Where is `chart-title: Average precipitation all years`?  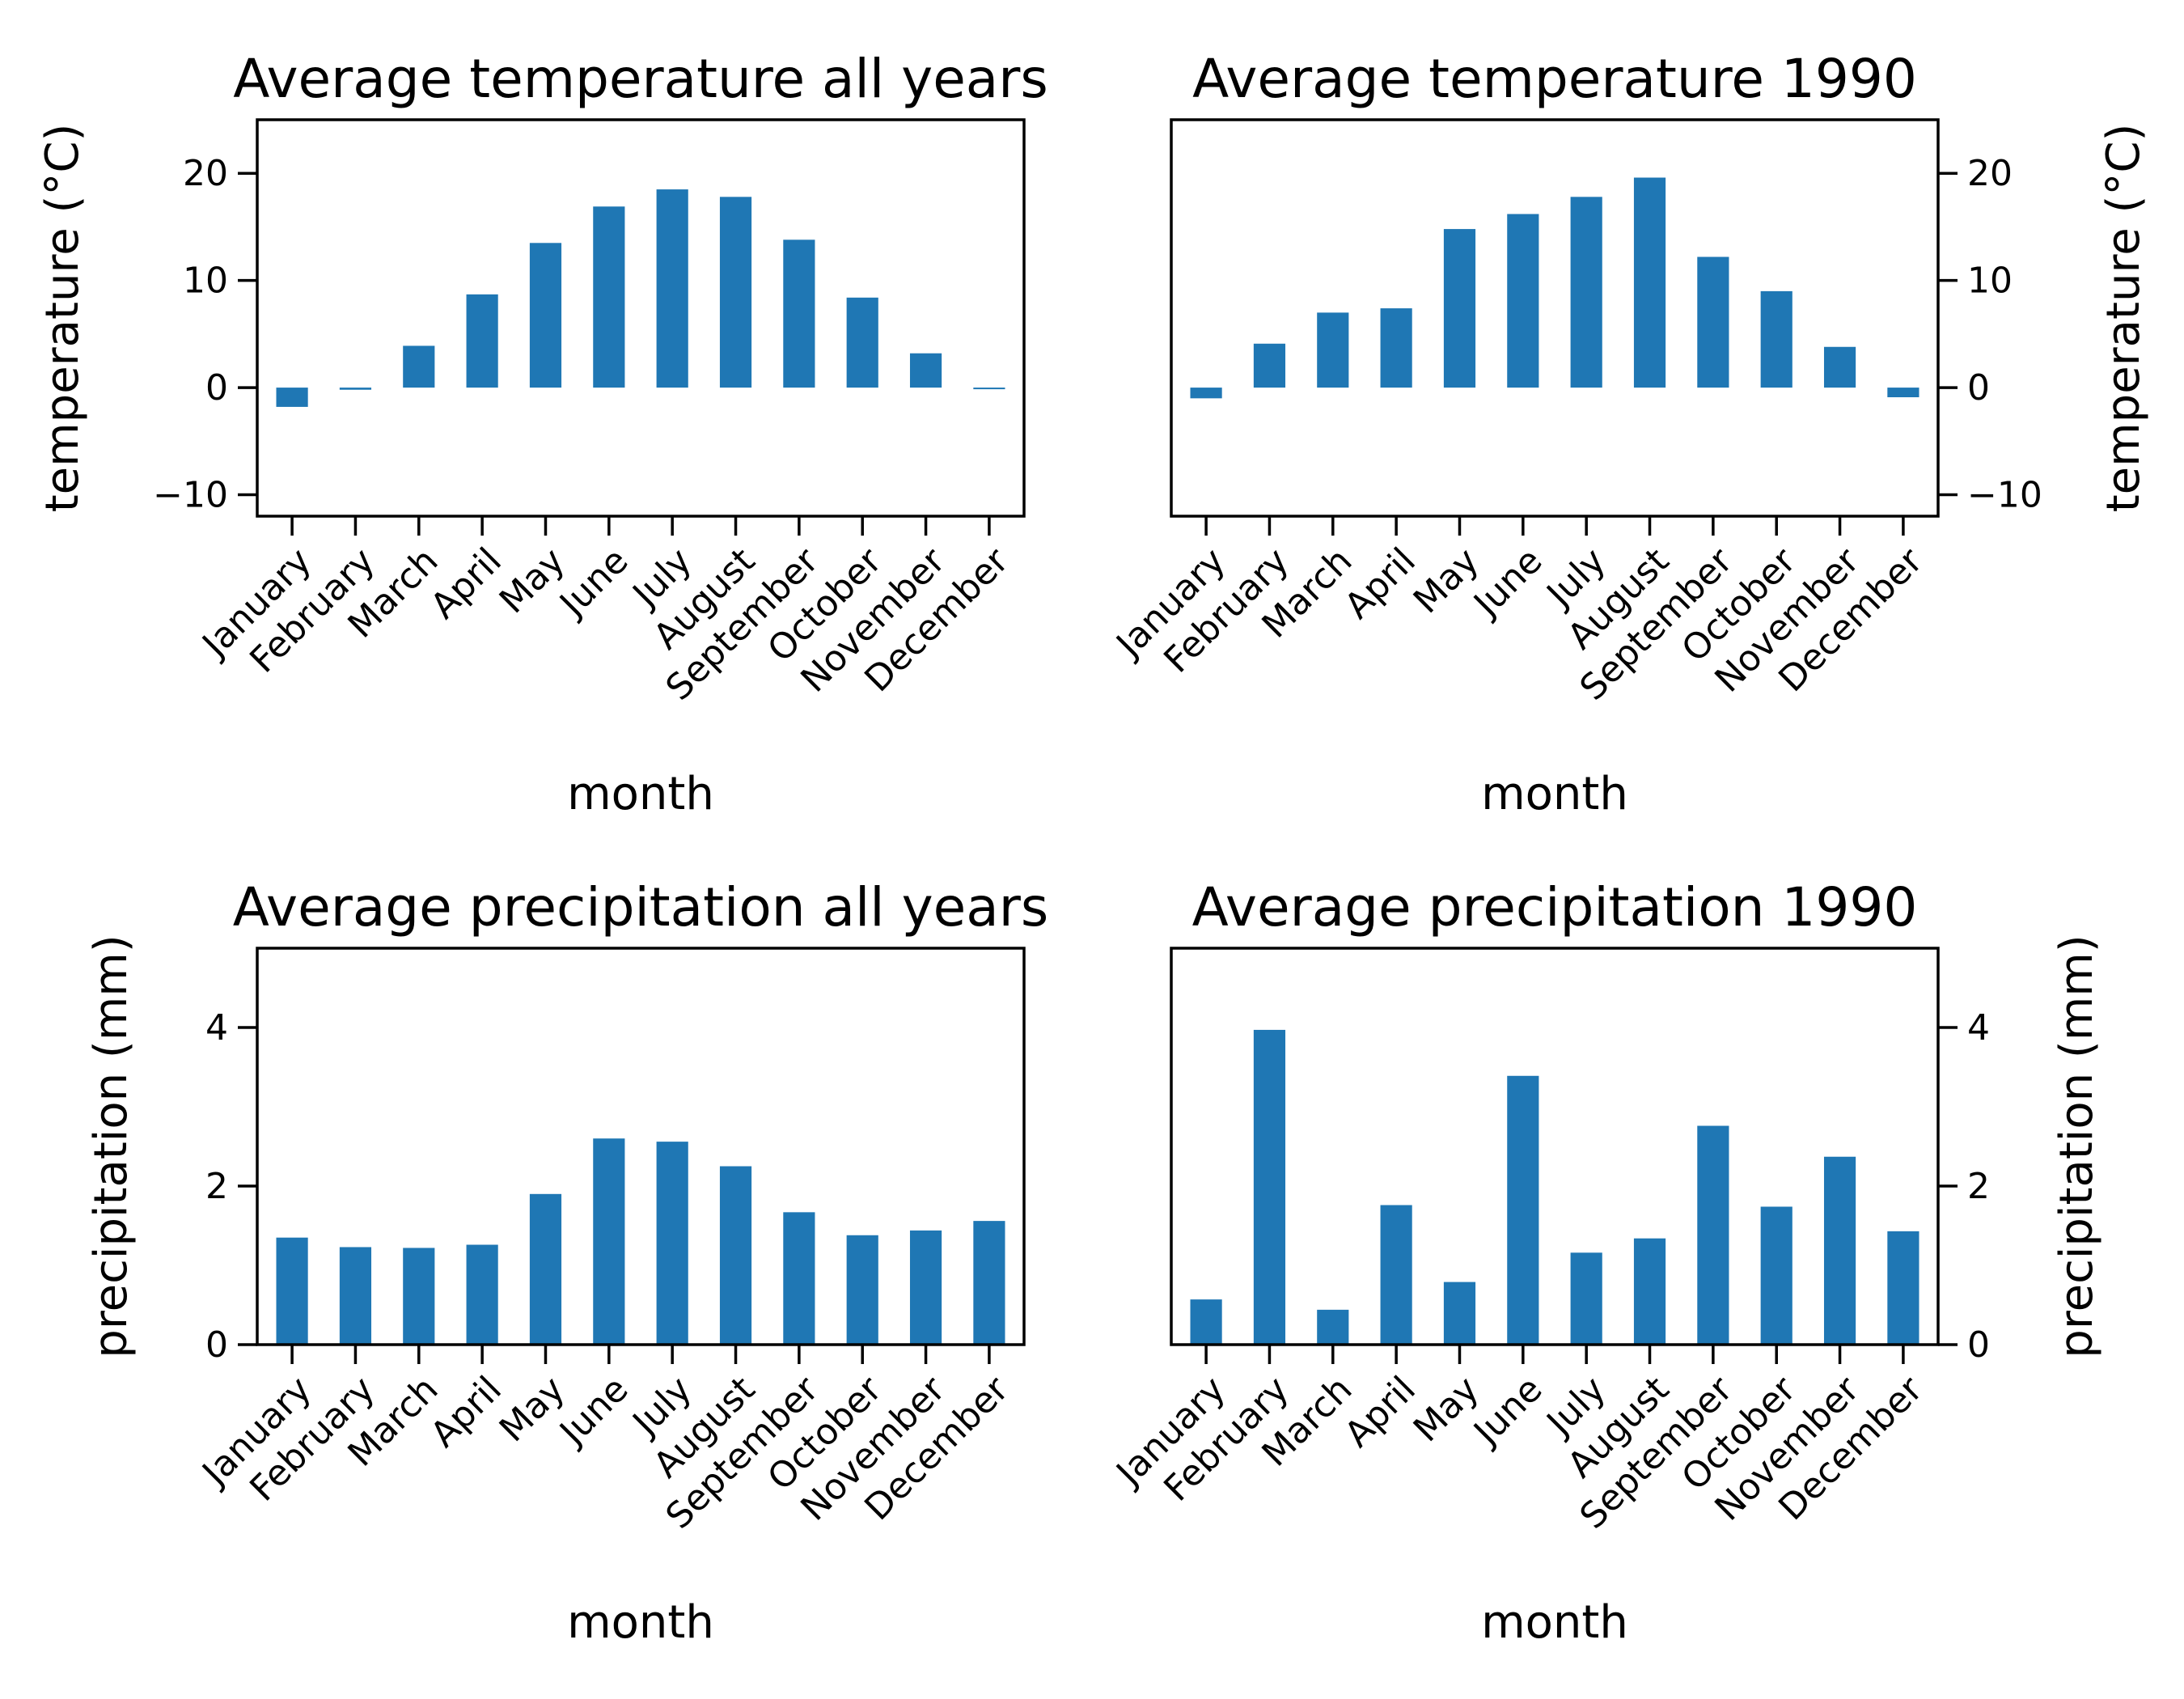 chart-title: Average precipitation all years is located at coordinates (641, 907).